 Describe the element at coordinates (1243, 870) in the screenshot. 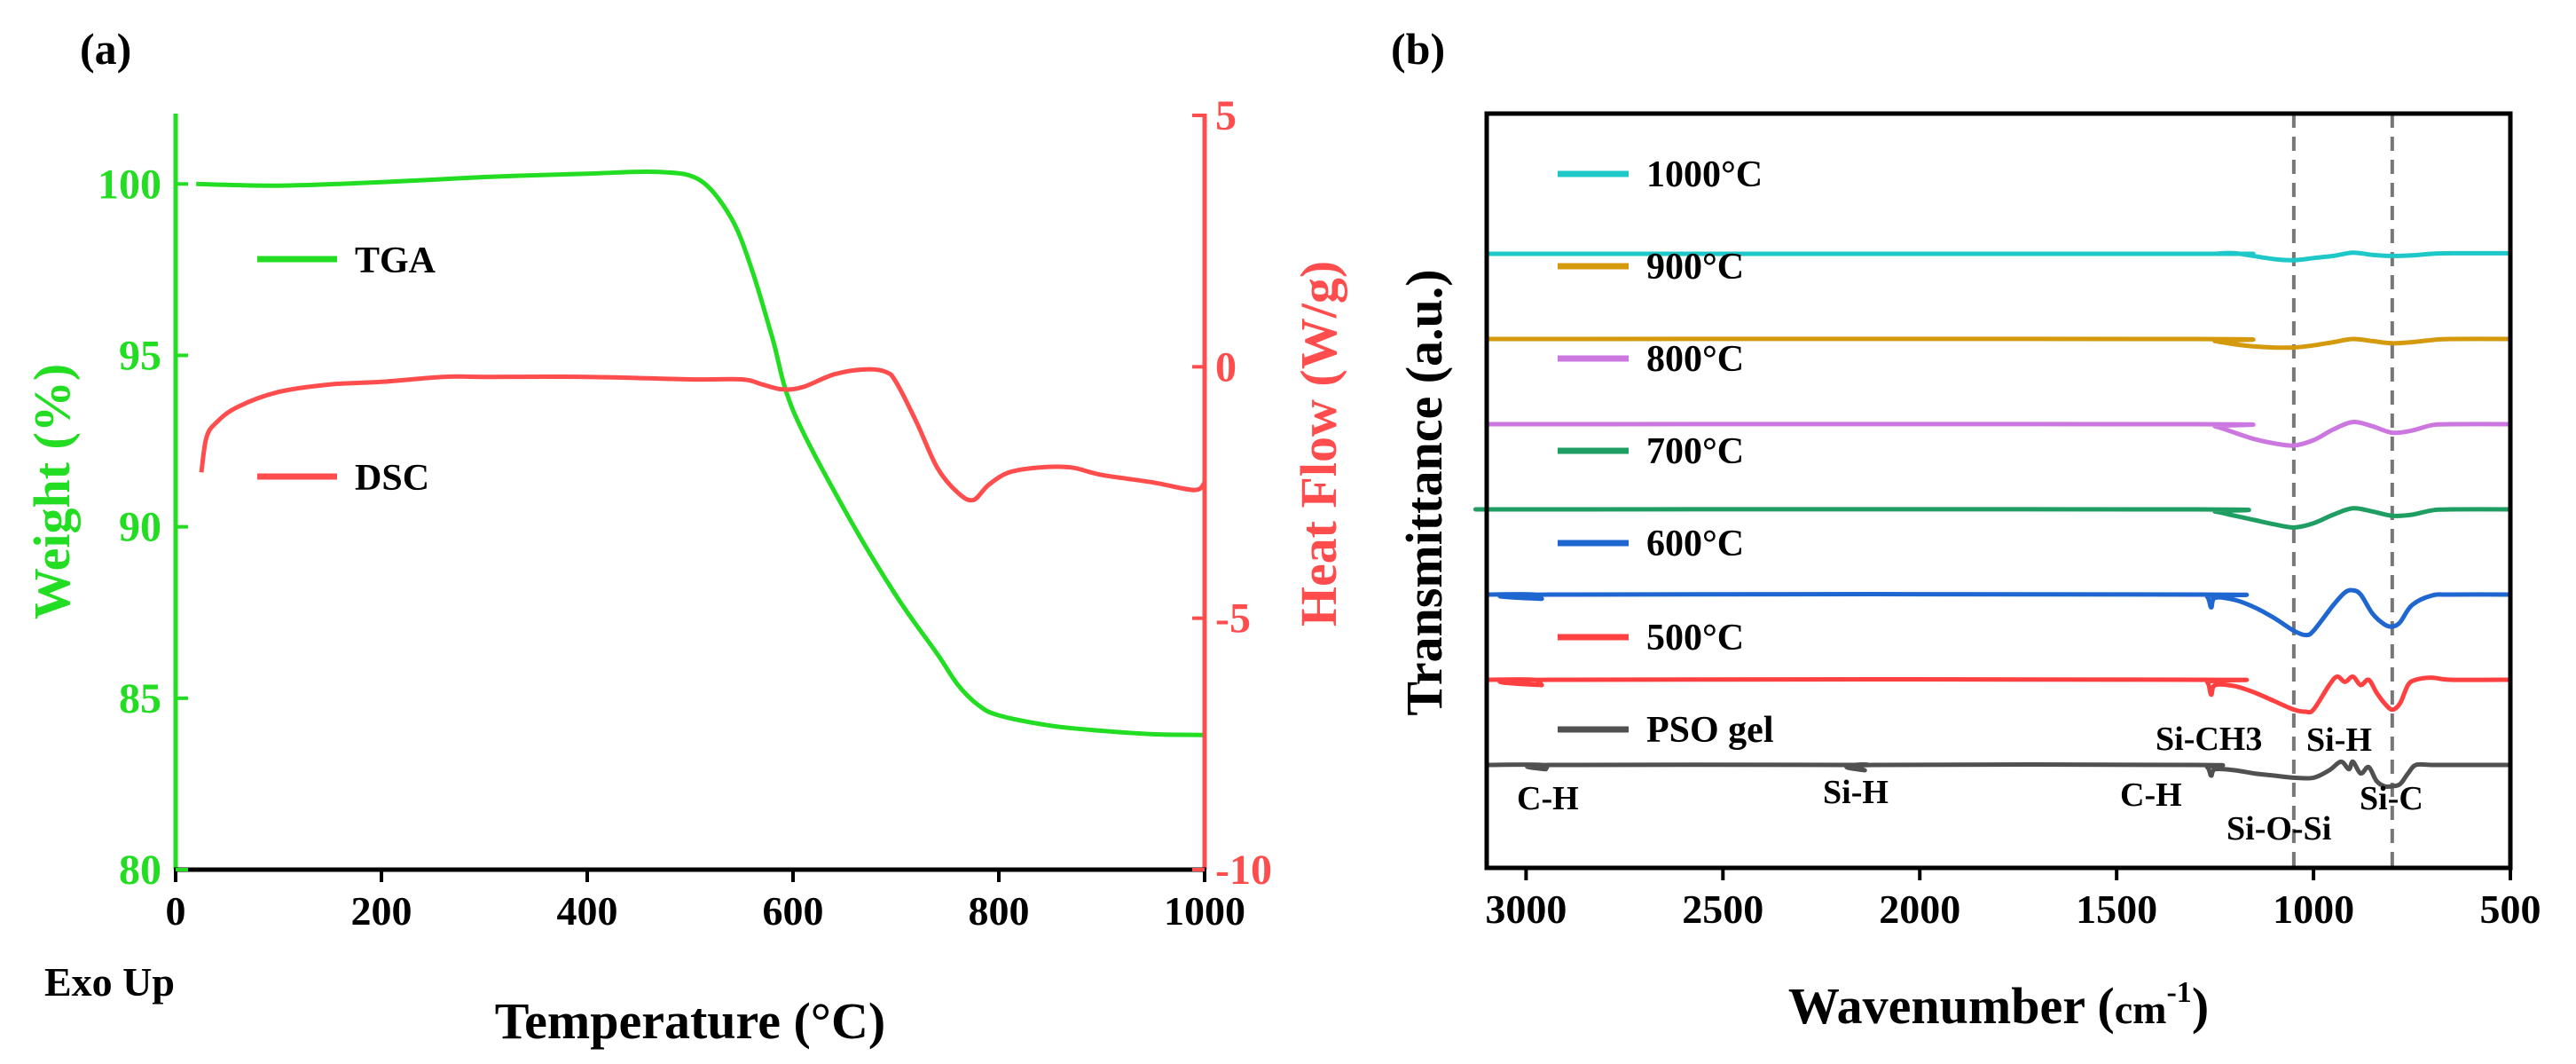

I see `right-tick-label: -10` at that location.